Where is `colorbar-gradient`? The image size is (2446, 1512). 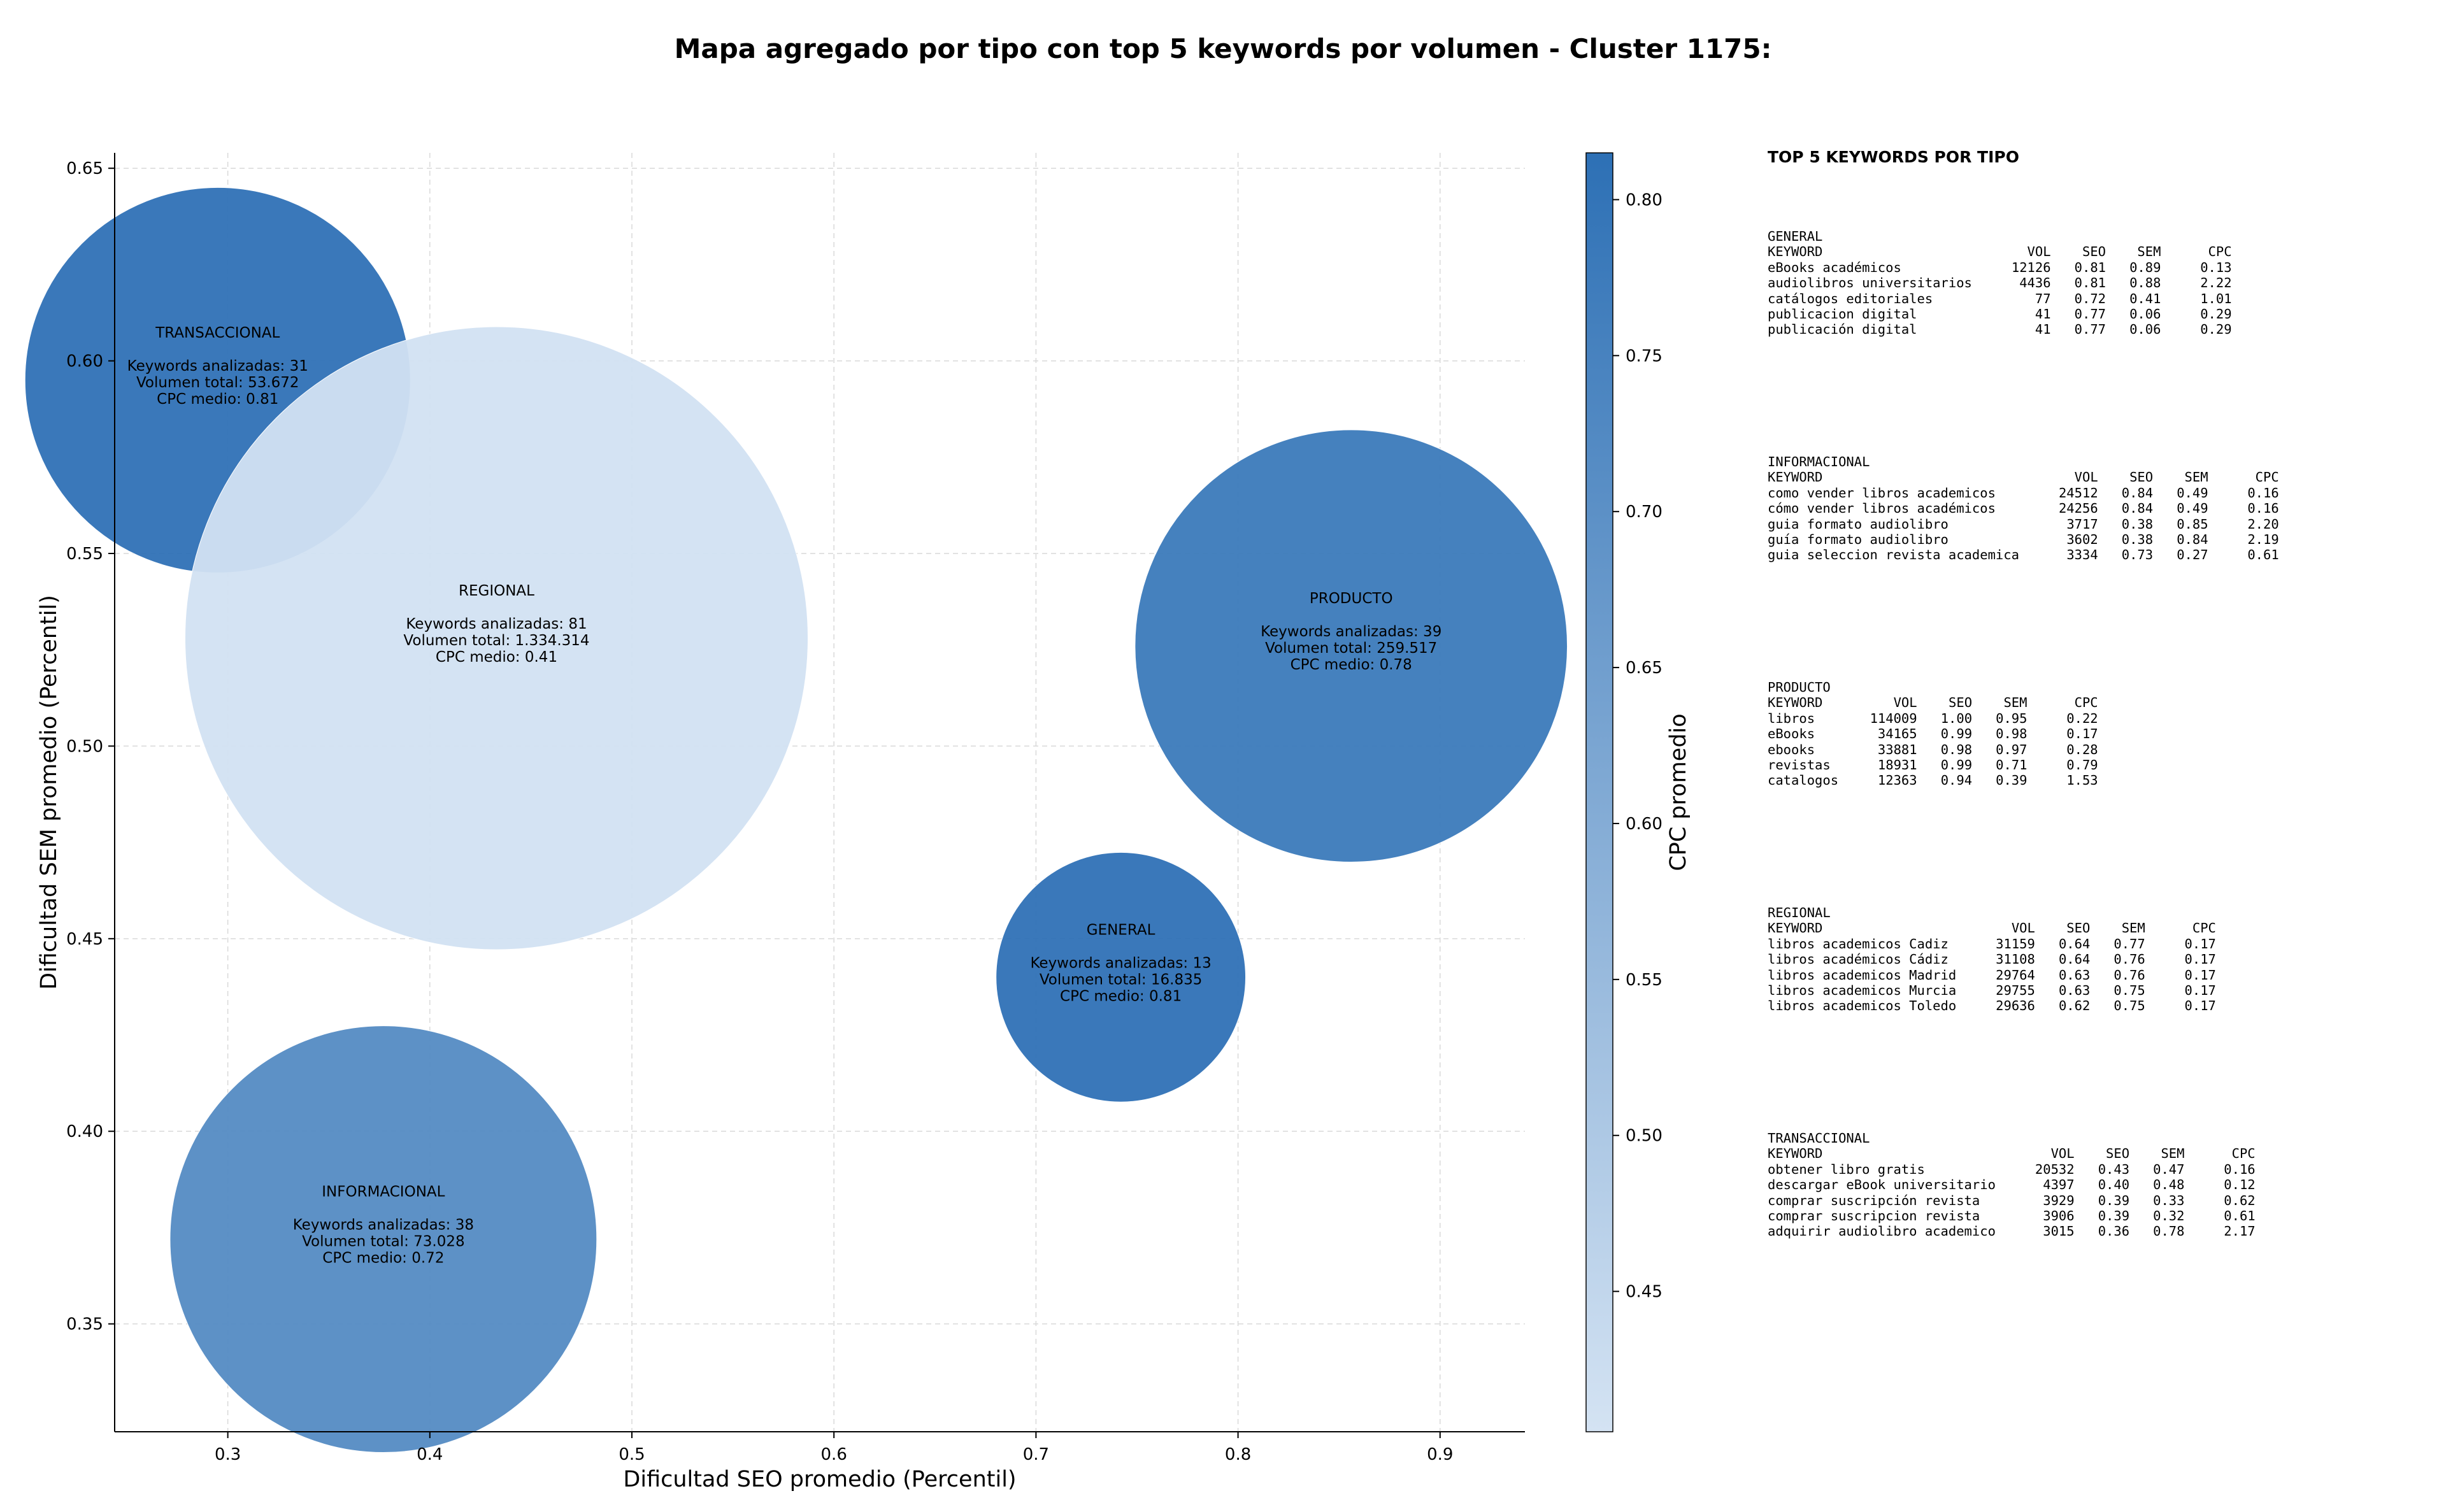
colorbar-gradient is located at coordinates (1599, 792).